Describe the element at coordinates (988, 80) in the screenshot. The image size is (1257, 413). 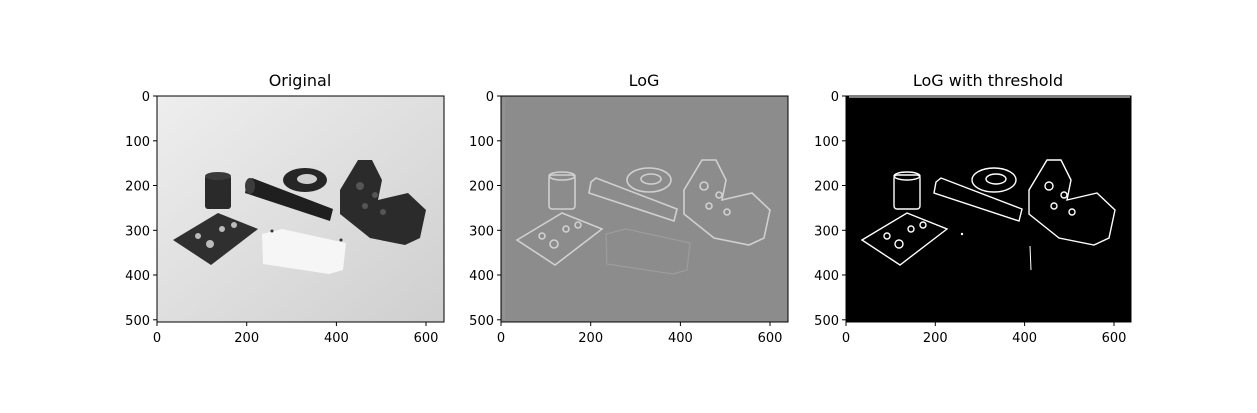
I see `panel-title: LoG with threshold` at that location.